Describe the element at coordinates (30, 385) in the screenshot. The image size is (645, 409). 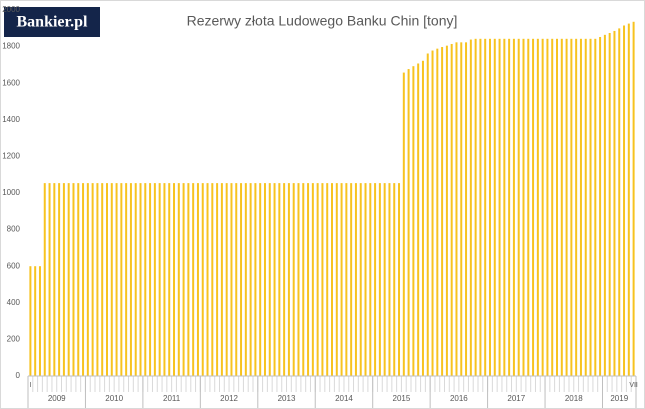
I see `x-tick-label: I` at that location.